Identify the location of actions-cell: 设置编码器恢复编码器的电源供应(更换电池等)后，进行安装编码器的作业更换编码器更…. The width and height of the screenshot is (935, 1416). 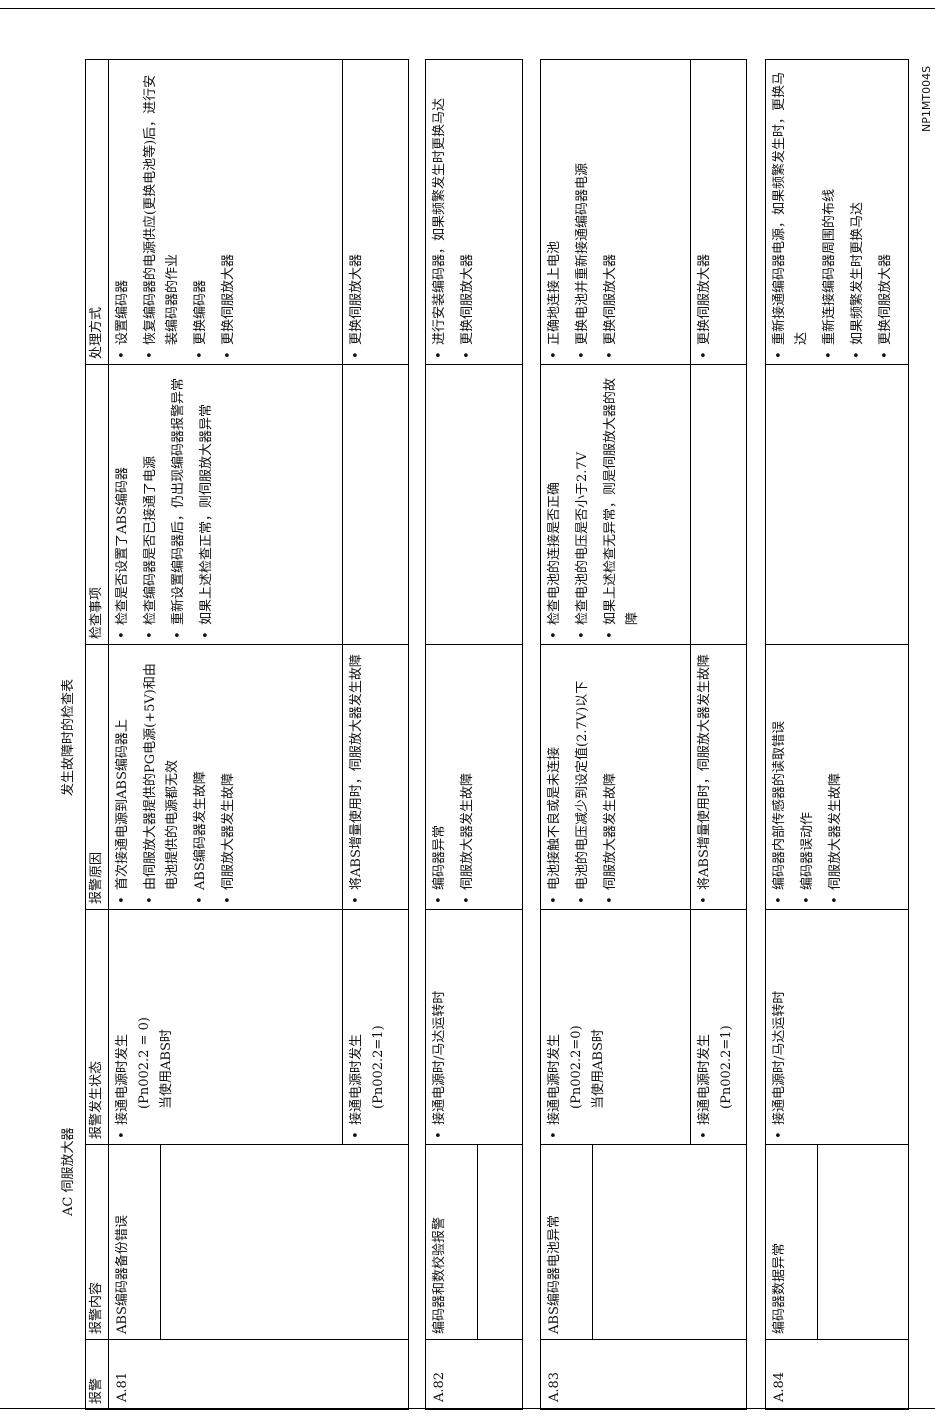
(179, 212).